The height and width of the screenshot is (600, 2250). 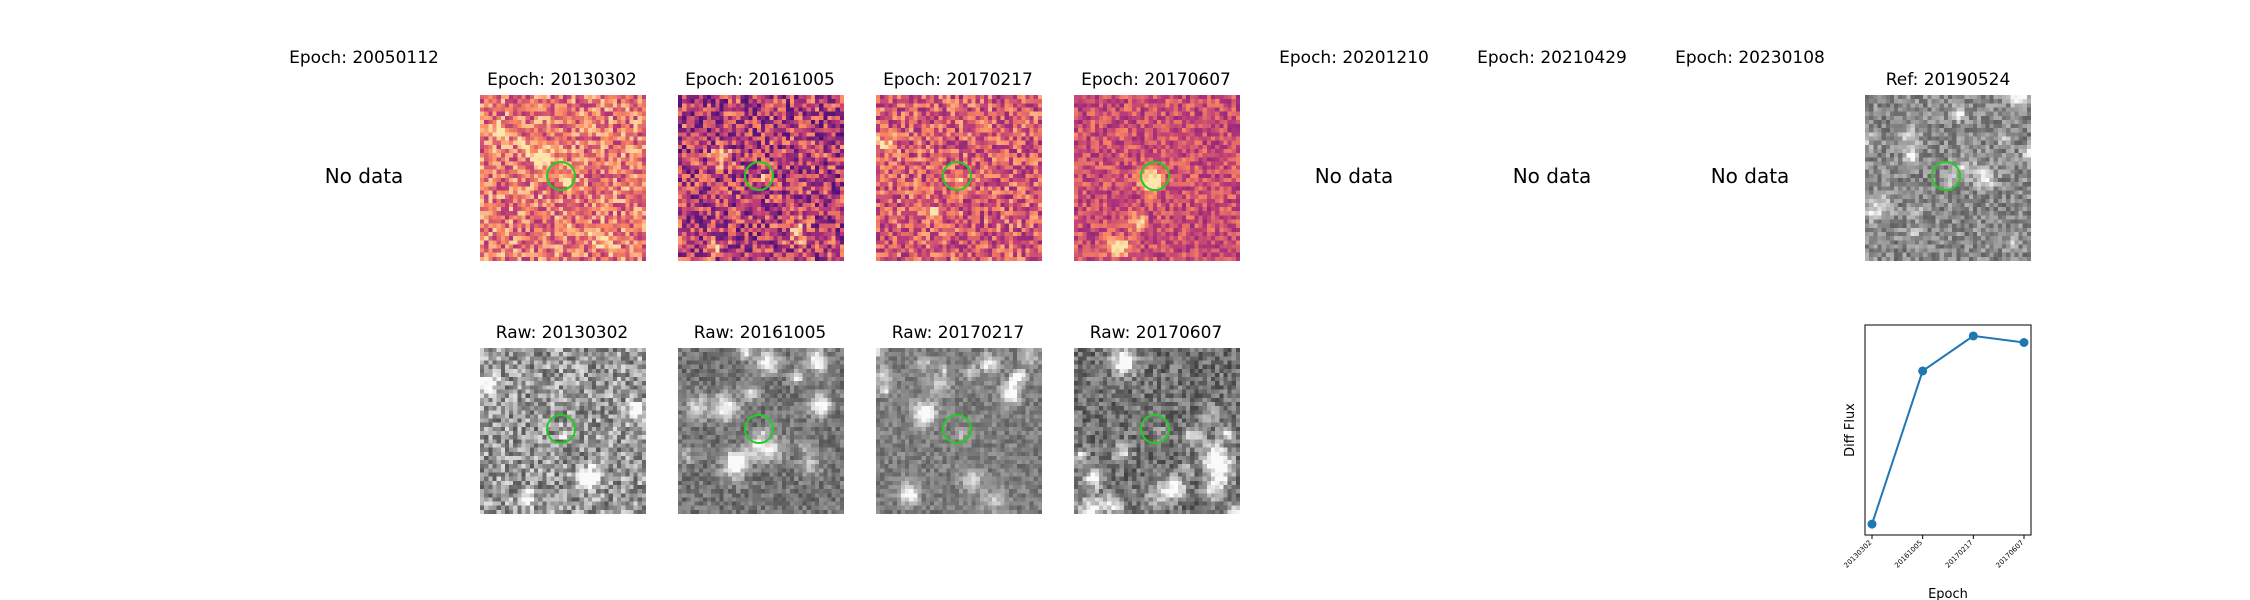 I want to click on epoch-title-20170217: Epoch: 20170217, so click(x=958, y=80).